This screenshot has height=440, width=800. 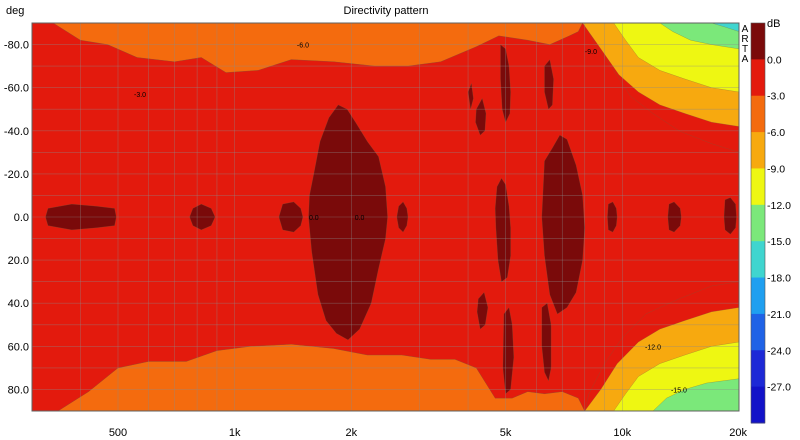 I want to click on colorbar-frame, so click(x=758, y=223).